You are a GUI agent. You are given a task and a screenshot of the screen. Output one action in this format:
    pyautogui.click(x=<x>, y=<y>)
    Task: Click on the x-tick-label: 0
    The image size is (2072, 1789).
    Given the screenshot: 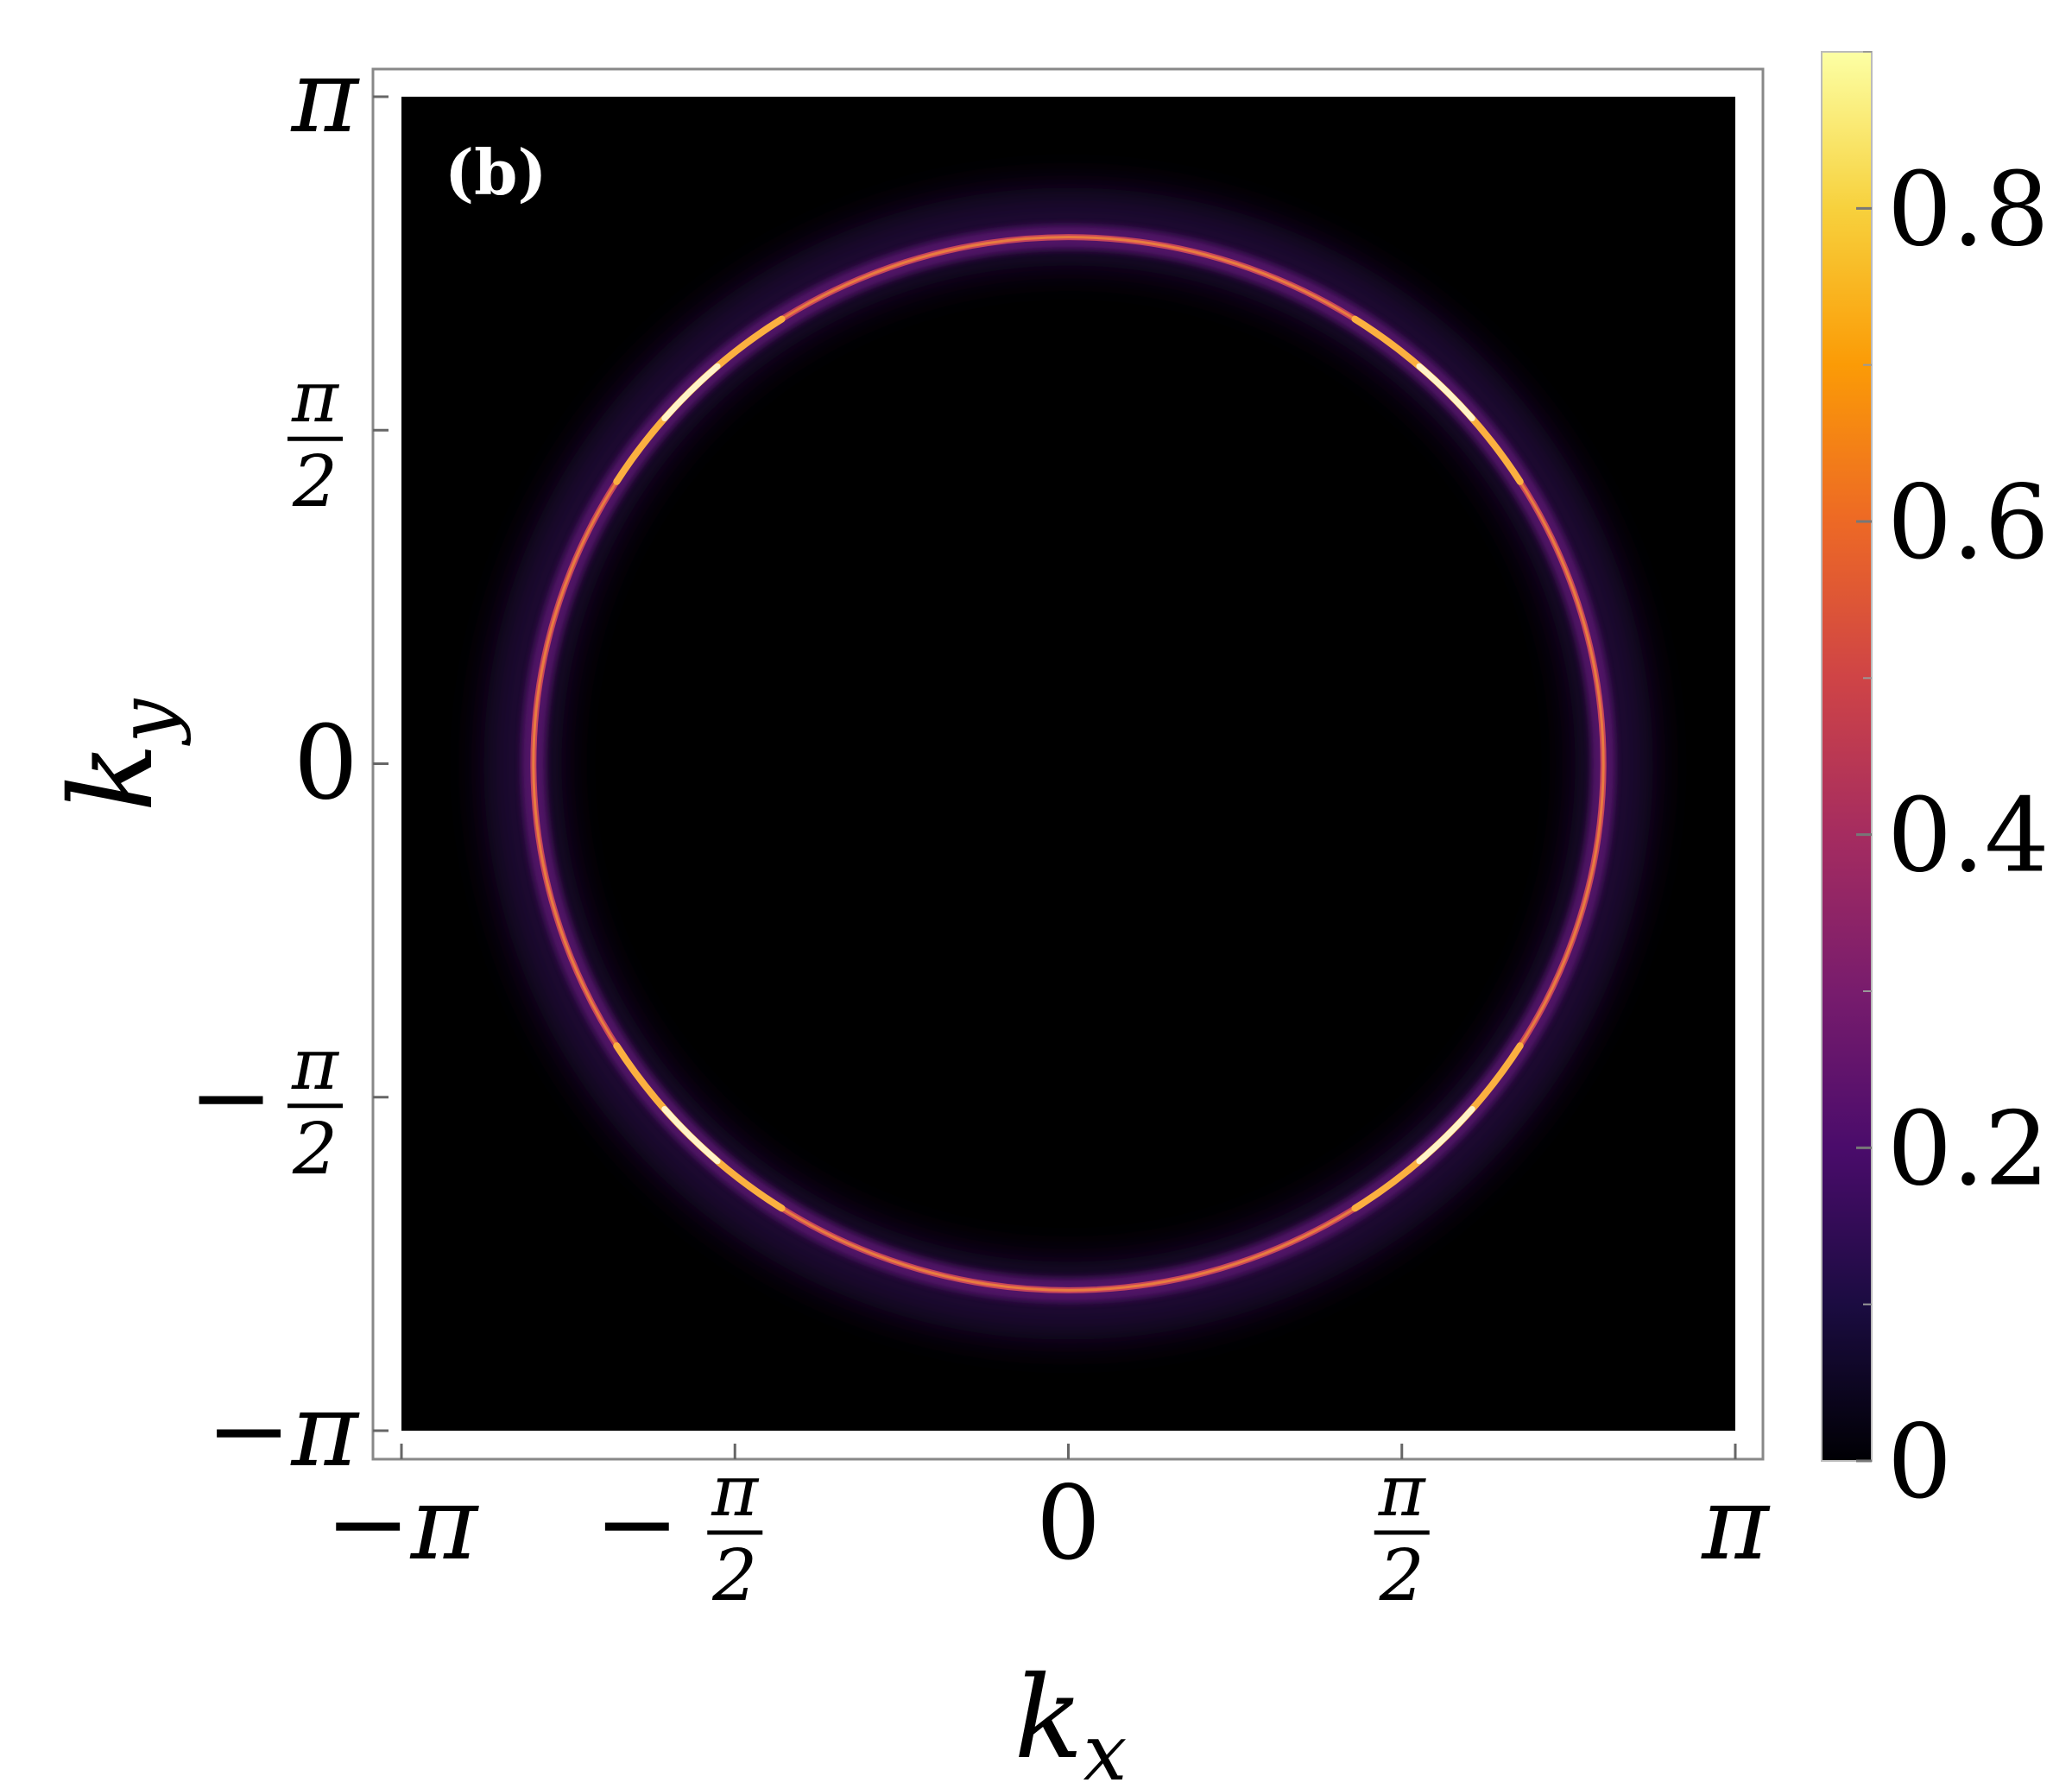 What is the action you would take?
    pyautogui.click(x=1068, y=1523)
    